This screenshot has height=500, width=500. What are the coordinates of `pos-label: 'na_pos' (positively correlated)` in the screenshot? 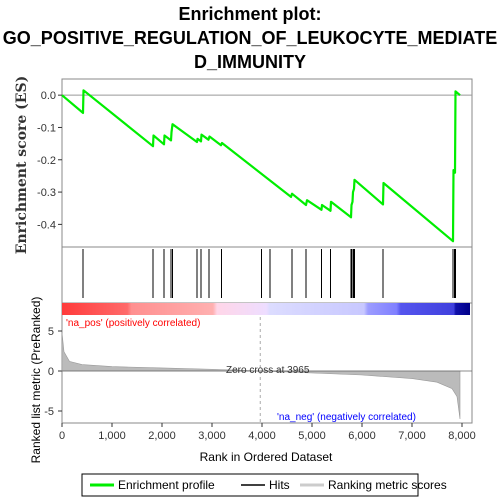 It's located at (133, 323).